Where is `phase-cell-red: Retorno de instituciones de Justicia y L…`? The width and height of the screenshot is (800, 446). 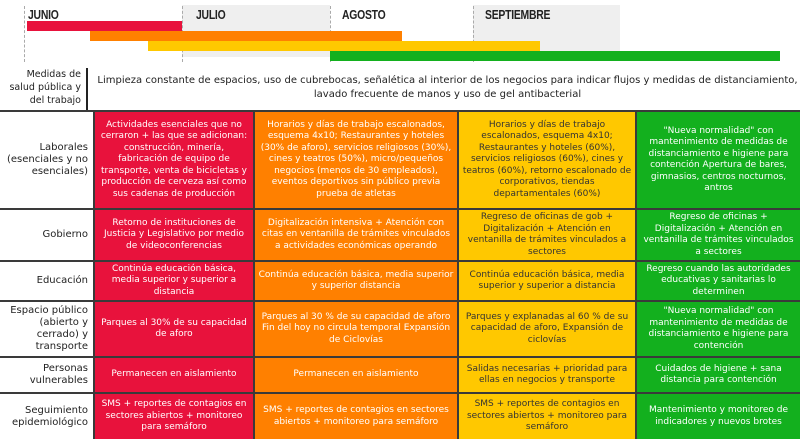
phase-cell-red: Retorno de instituciones de Justicia y L… is located at coordinates (174, 235).